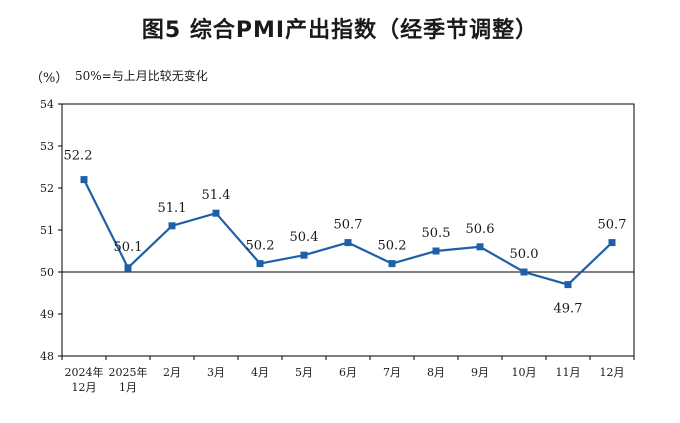 The height and width of the screenshot is (423, 680). What do you see at coordinates (436, 233) in the screenshot?
I see `data-label: 50.5` at bounding box center [436, 233].